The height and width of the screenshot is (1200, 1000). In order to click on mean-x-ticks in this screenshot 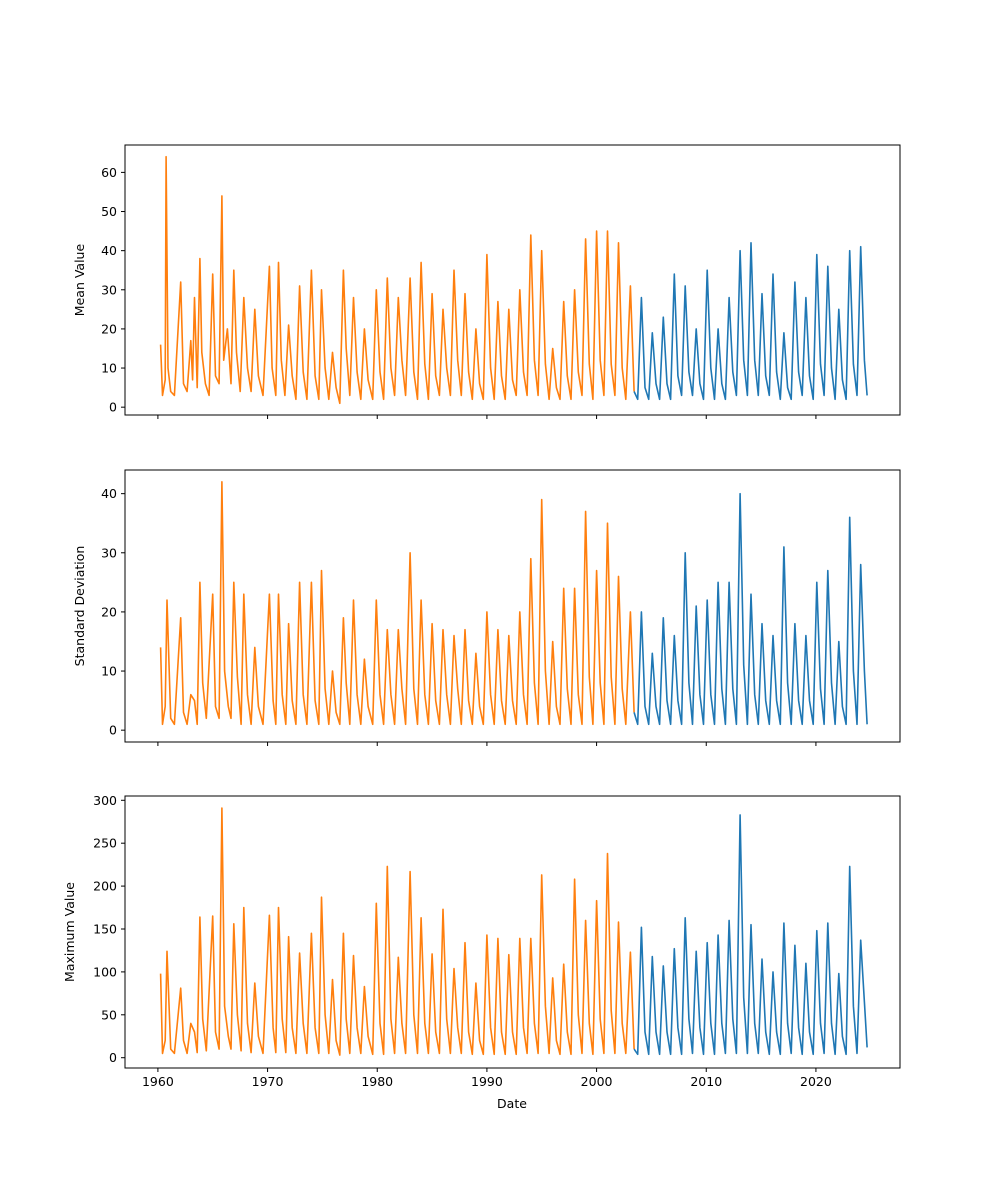, I will do `click(487, 417)`.